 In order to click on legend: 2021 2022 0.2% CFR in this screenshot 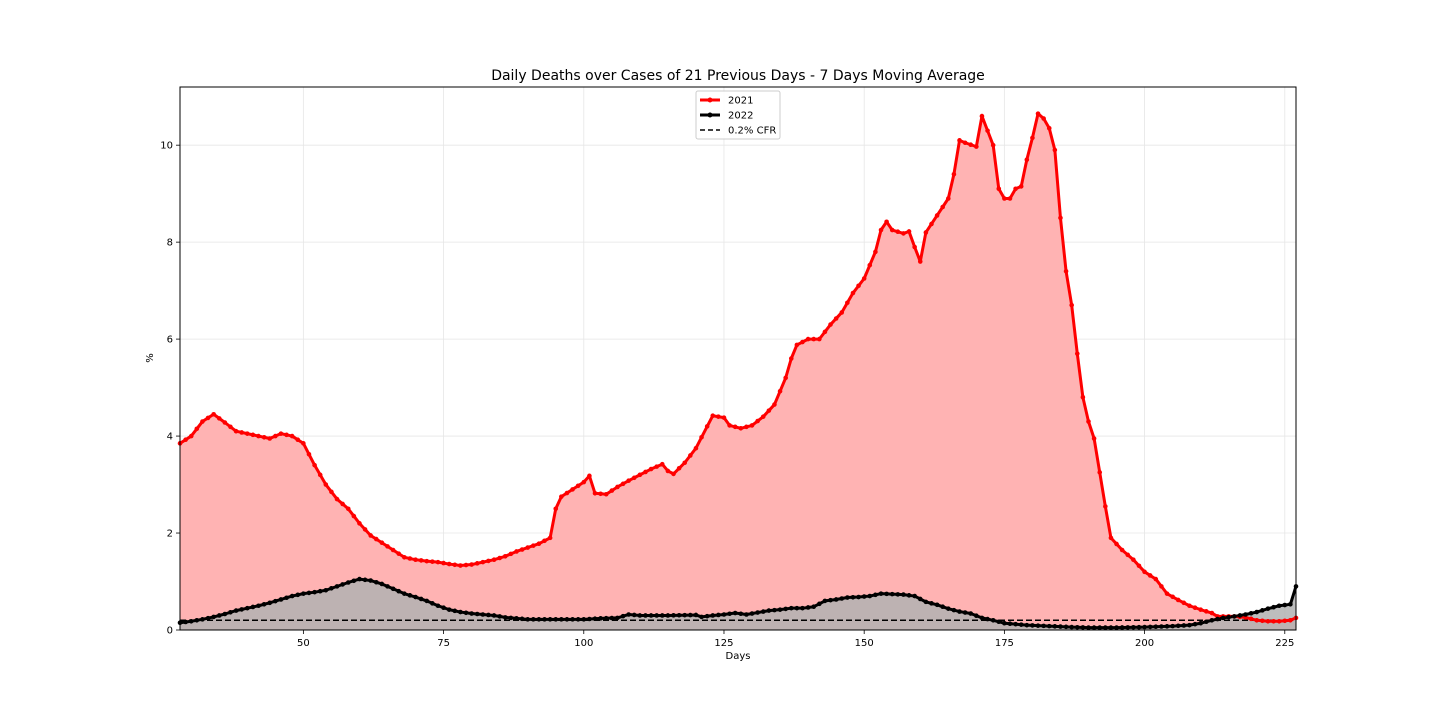, I will do `click(738, 115)`.